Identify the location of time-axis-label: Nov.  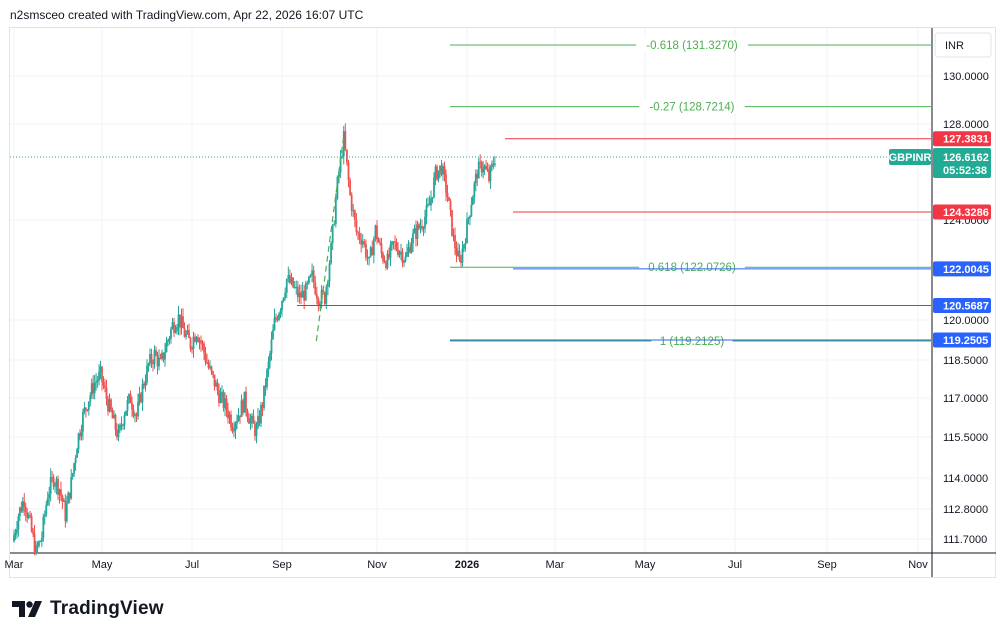
(377, 565).